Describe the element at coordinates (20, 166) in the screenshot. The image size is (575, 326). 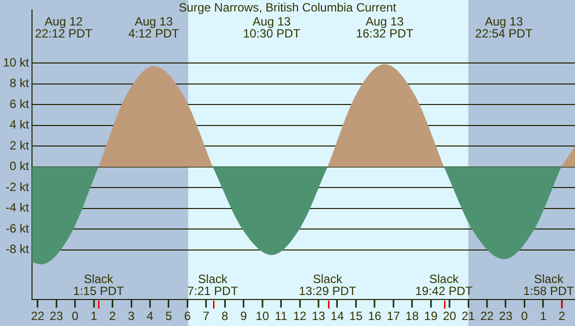
I see `y-tick-label: 0 kt` at that location.